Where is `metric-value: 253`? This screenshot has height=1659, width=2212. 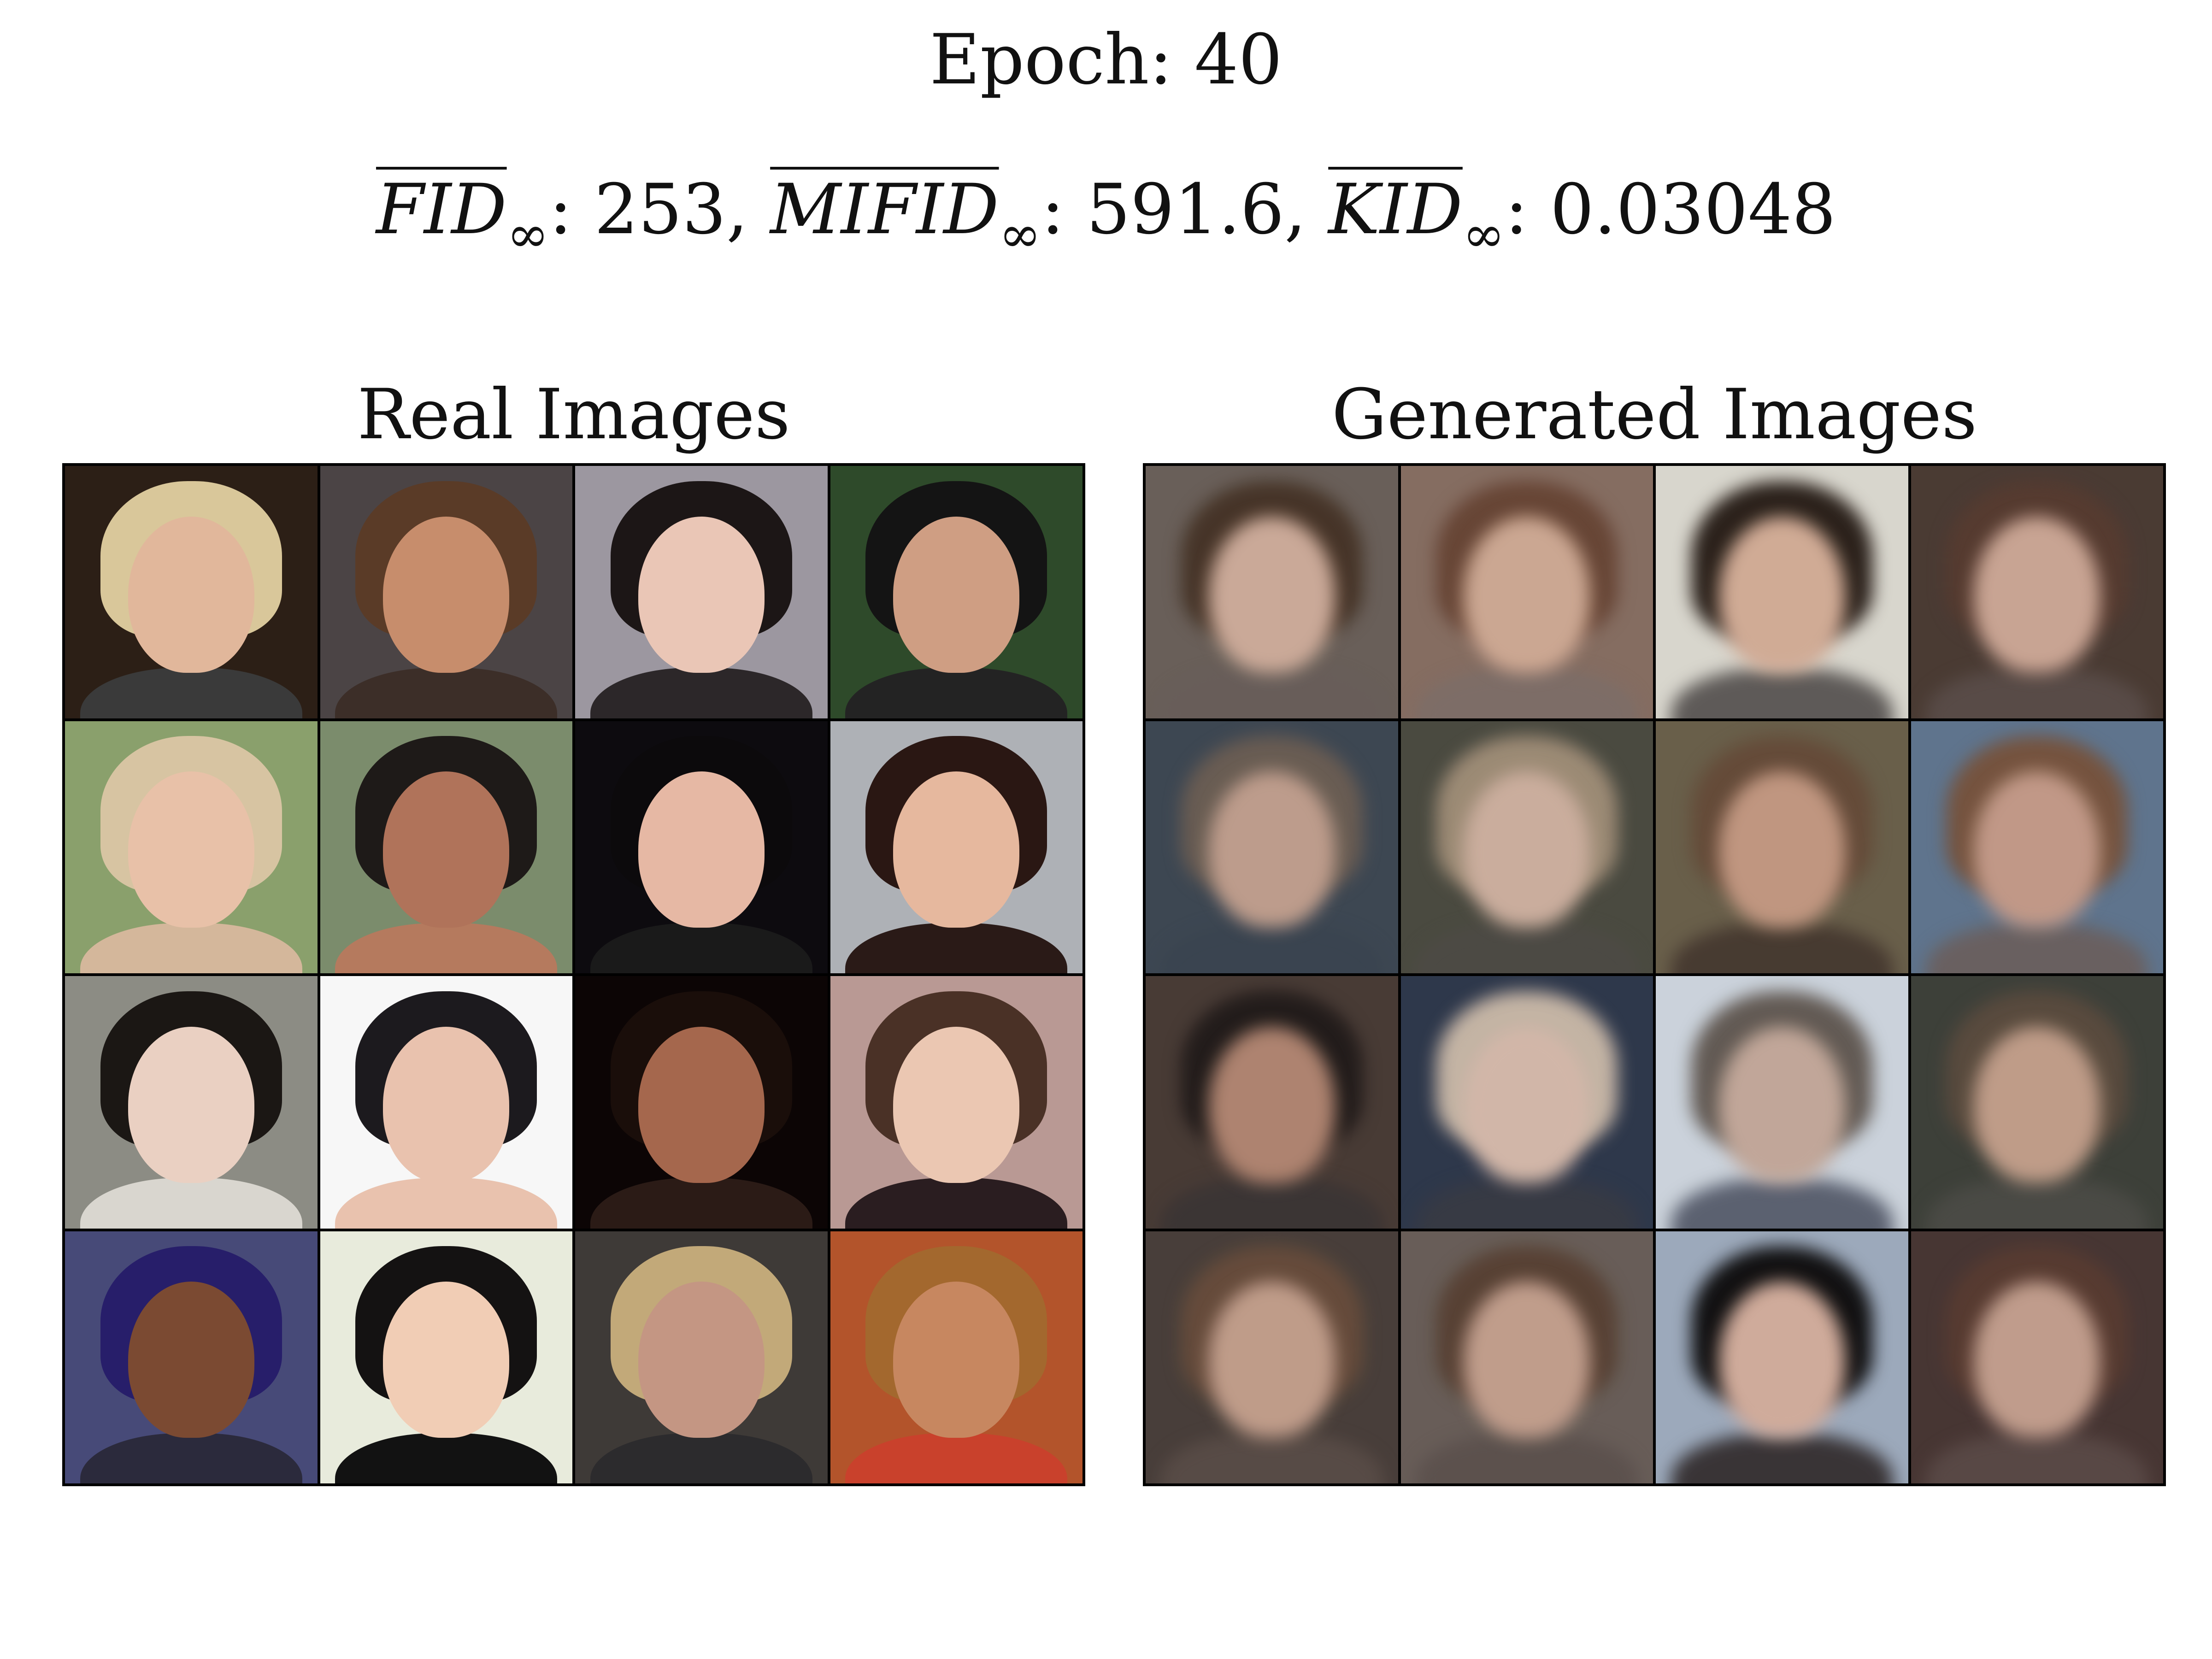
metric-value: 253 is located at coordinates (660, 210).